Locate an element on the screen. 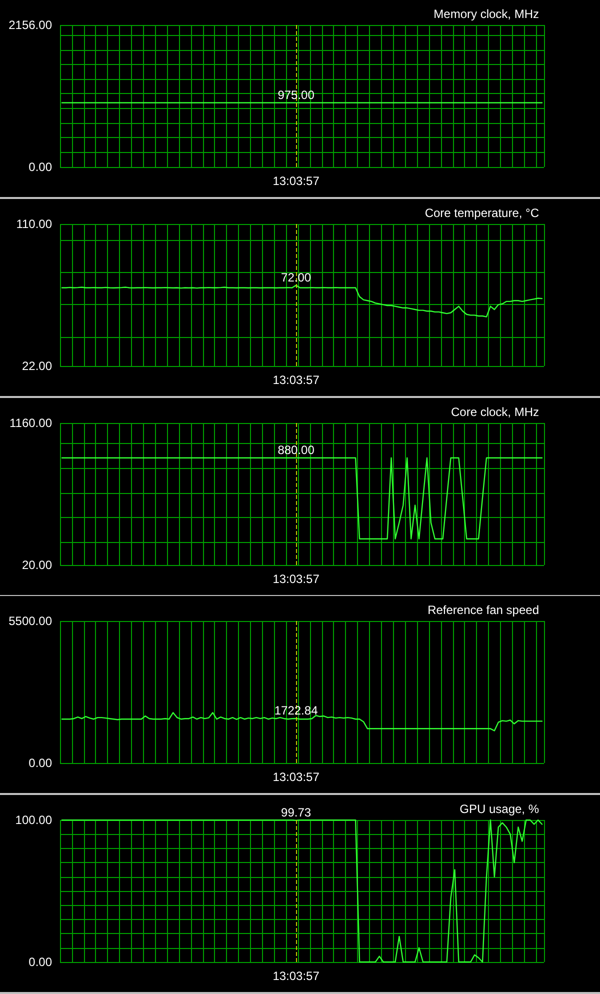 This screenshot has height=994, width=600. y-tick-label: 110.00 is located at coordinates (34, 223).